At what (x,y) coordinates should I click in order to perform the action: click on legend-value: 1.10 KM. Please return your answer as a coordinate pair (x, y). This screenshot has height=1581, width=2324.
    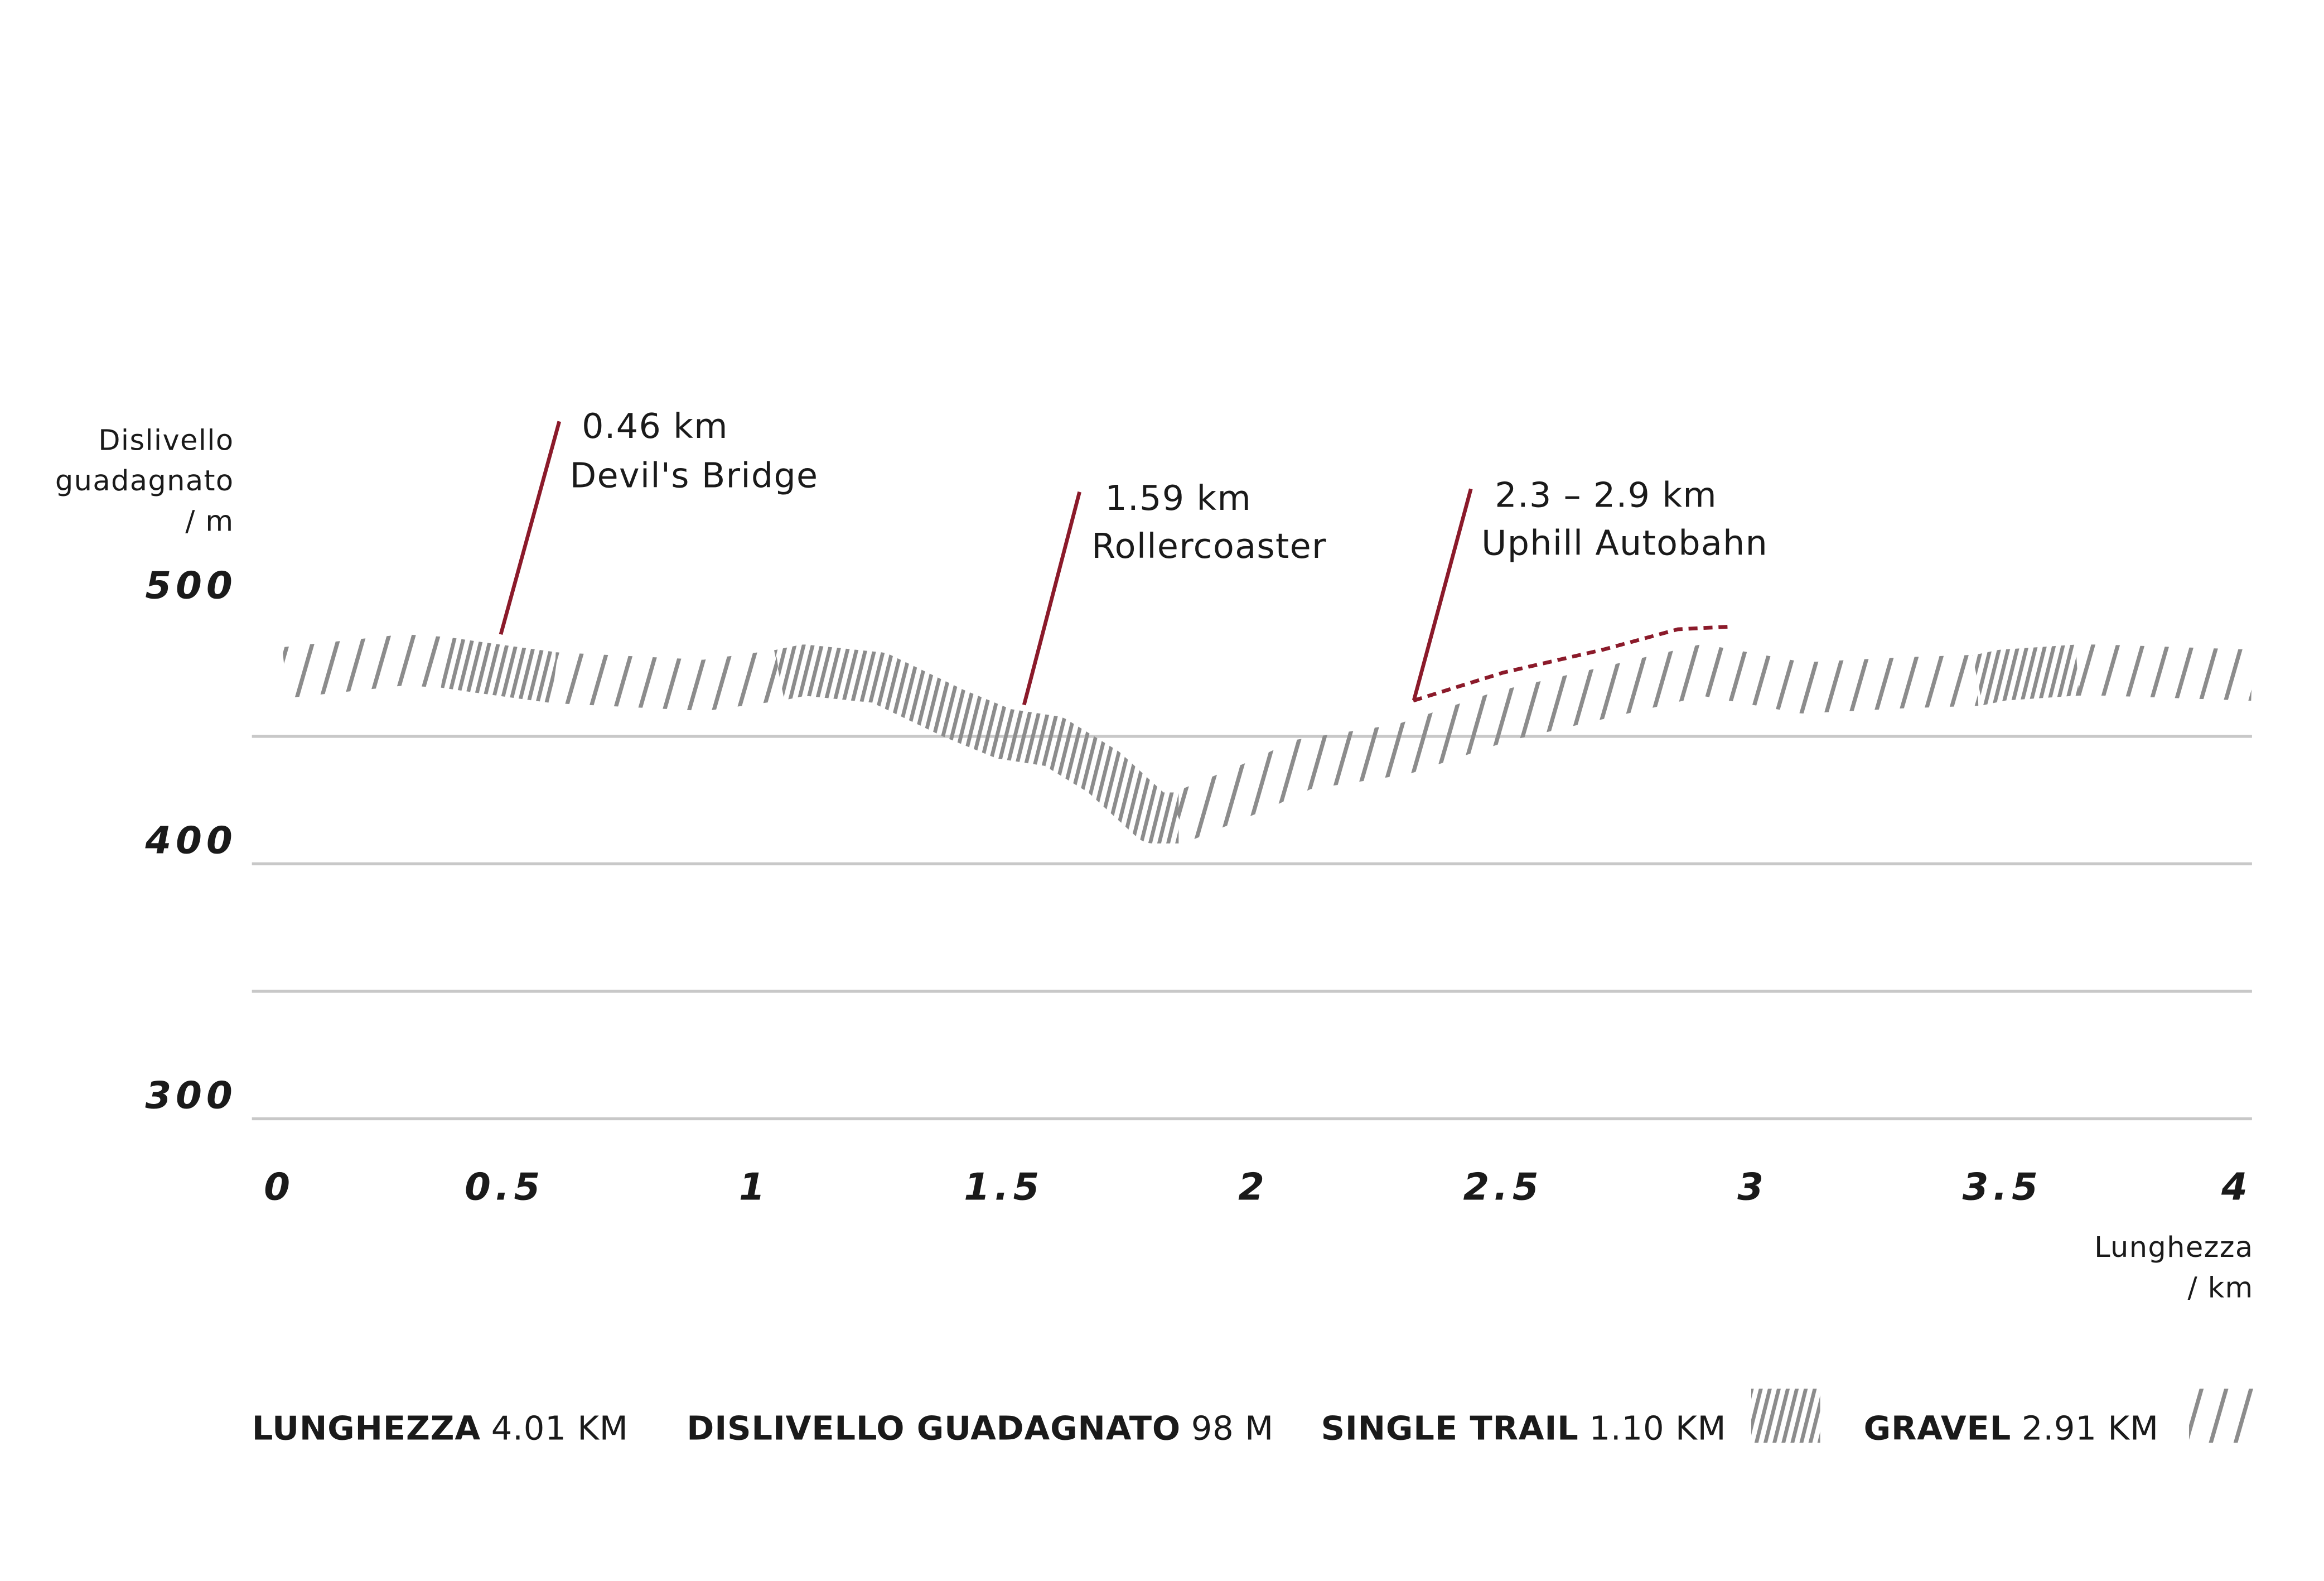
    Looking at the image, I should click on (1657, 1428).